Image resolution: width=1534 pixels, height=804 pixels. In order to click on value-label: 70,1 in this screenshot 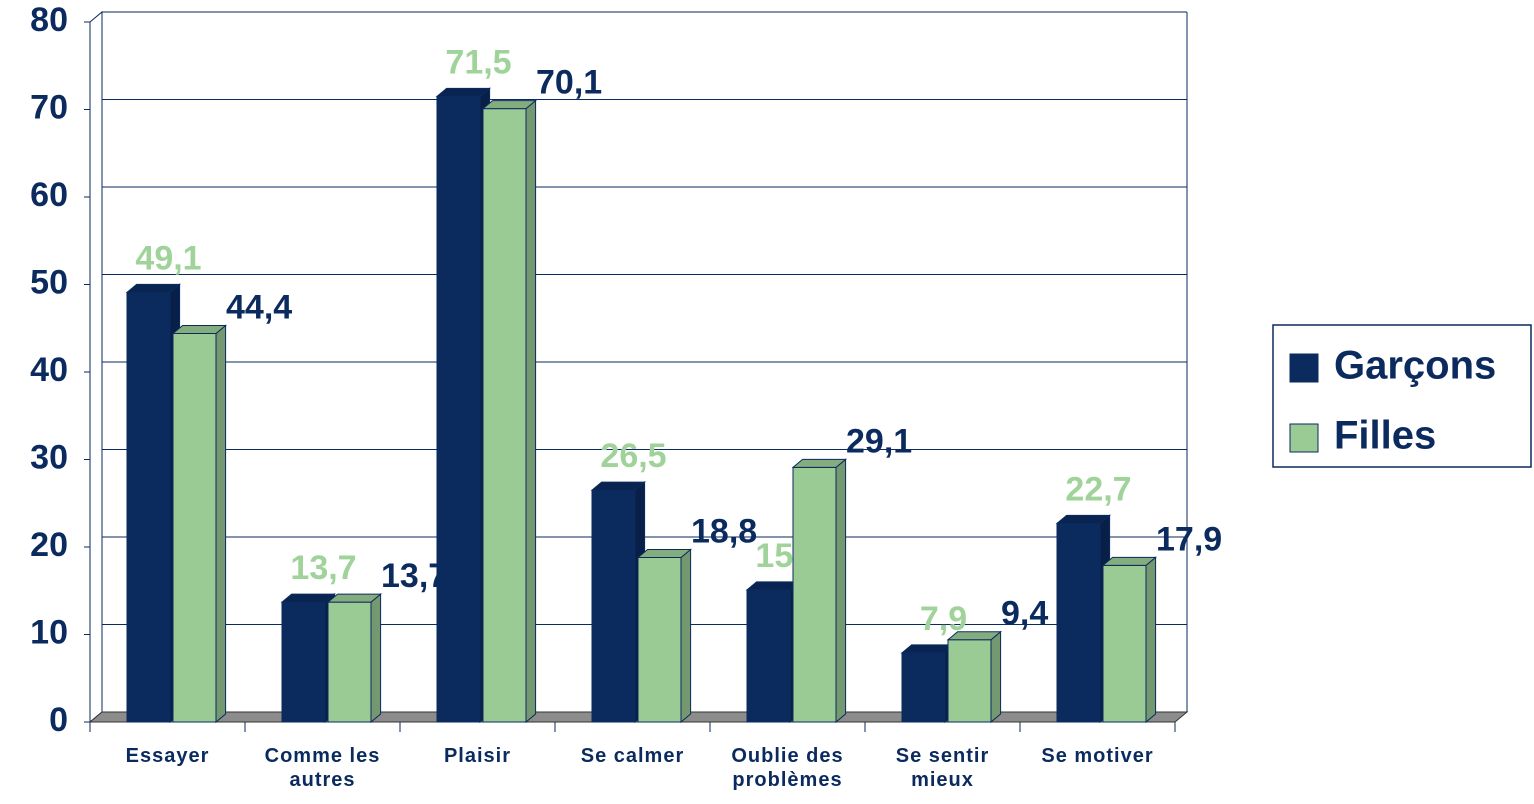, I will do `click(569, 83)`.